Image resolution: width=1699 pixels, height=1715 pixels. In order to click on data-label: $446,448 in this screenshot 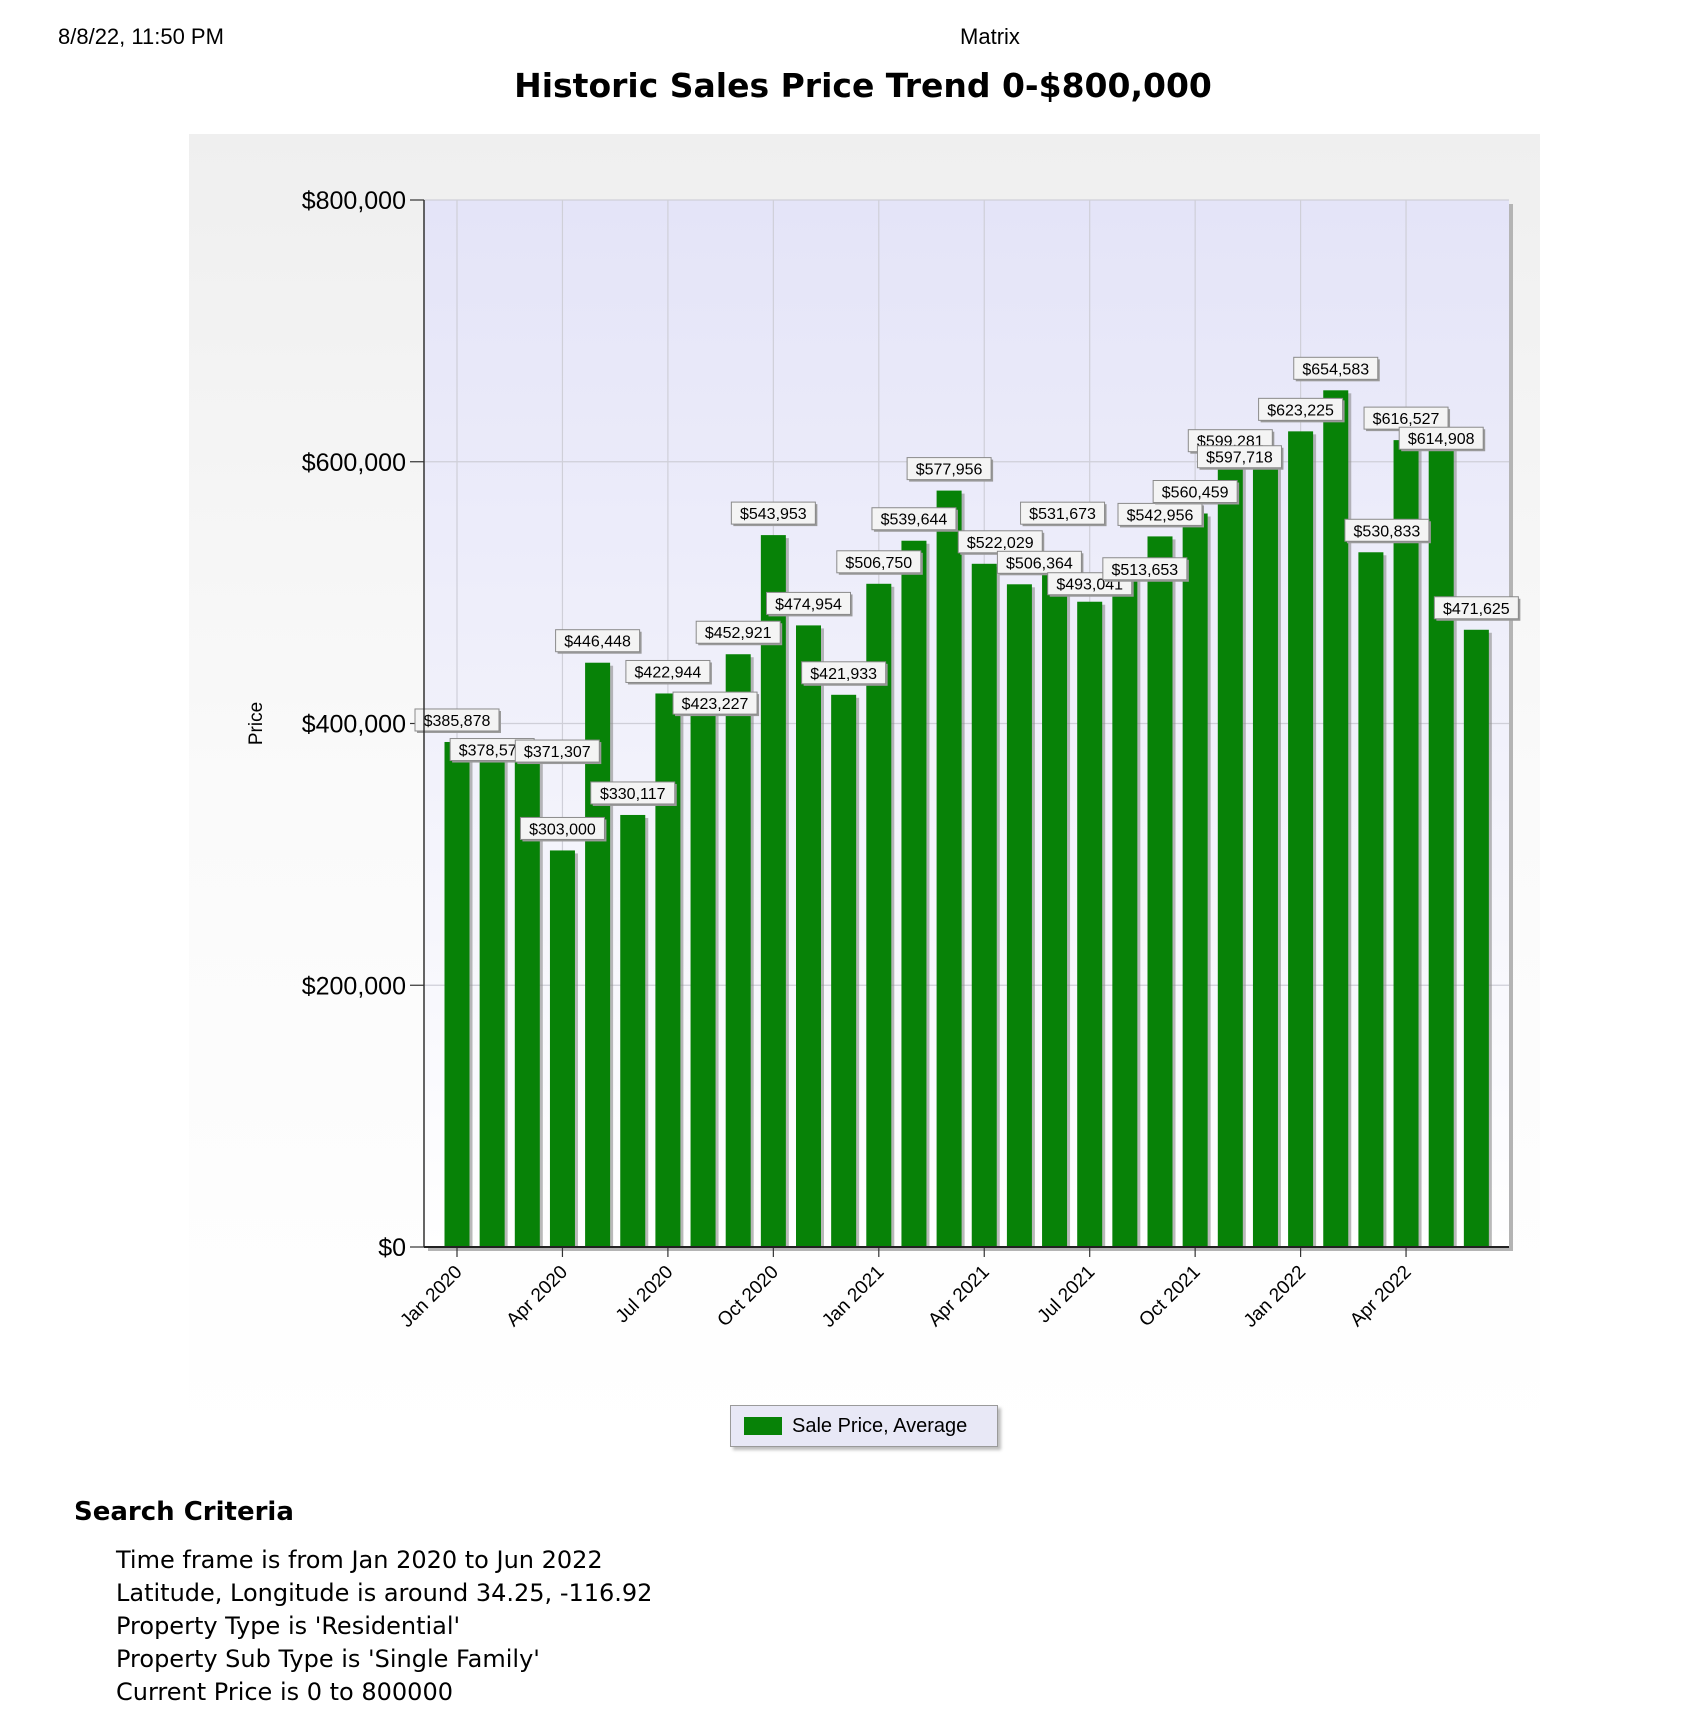, I will do `click(597, 642)`.